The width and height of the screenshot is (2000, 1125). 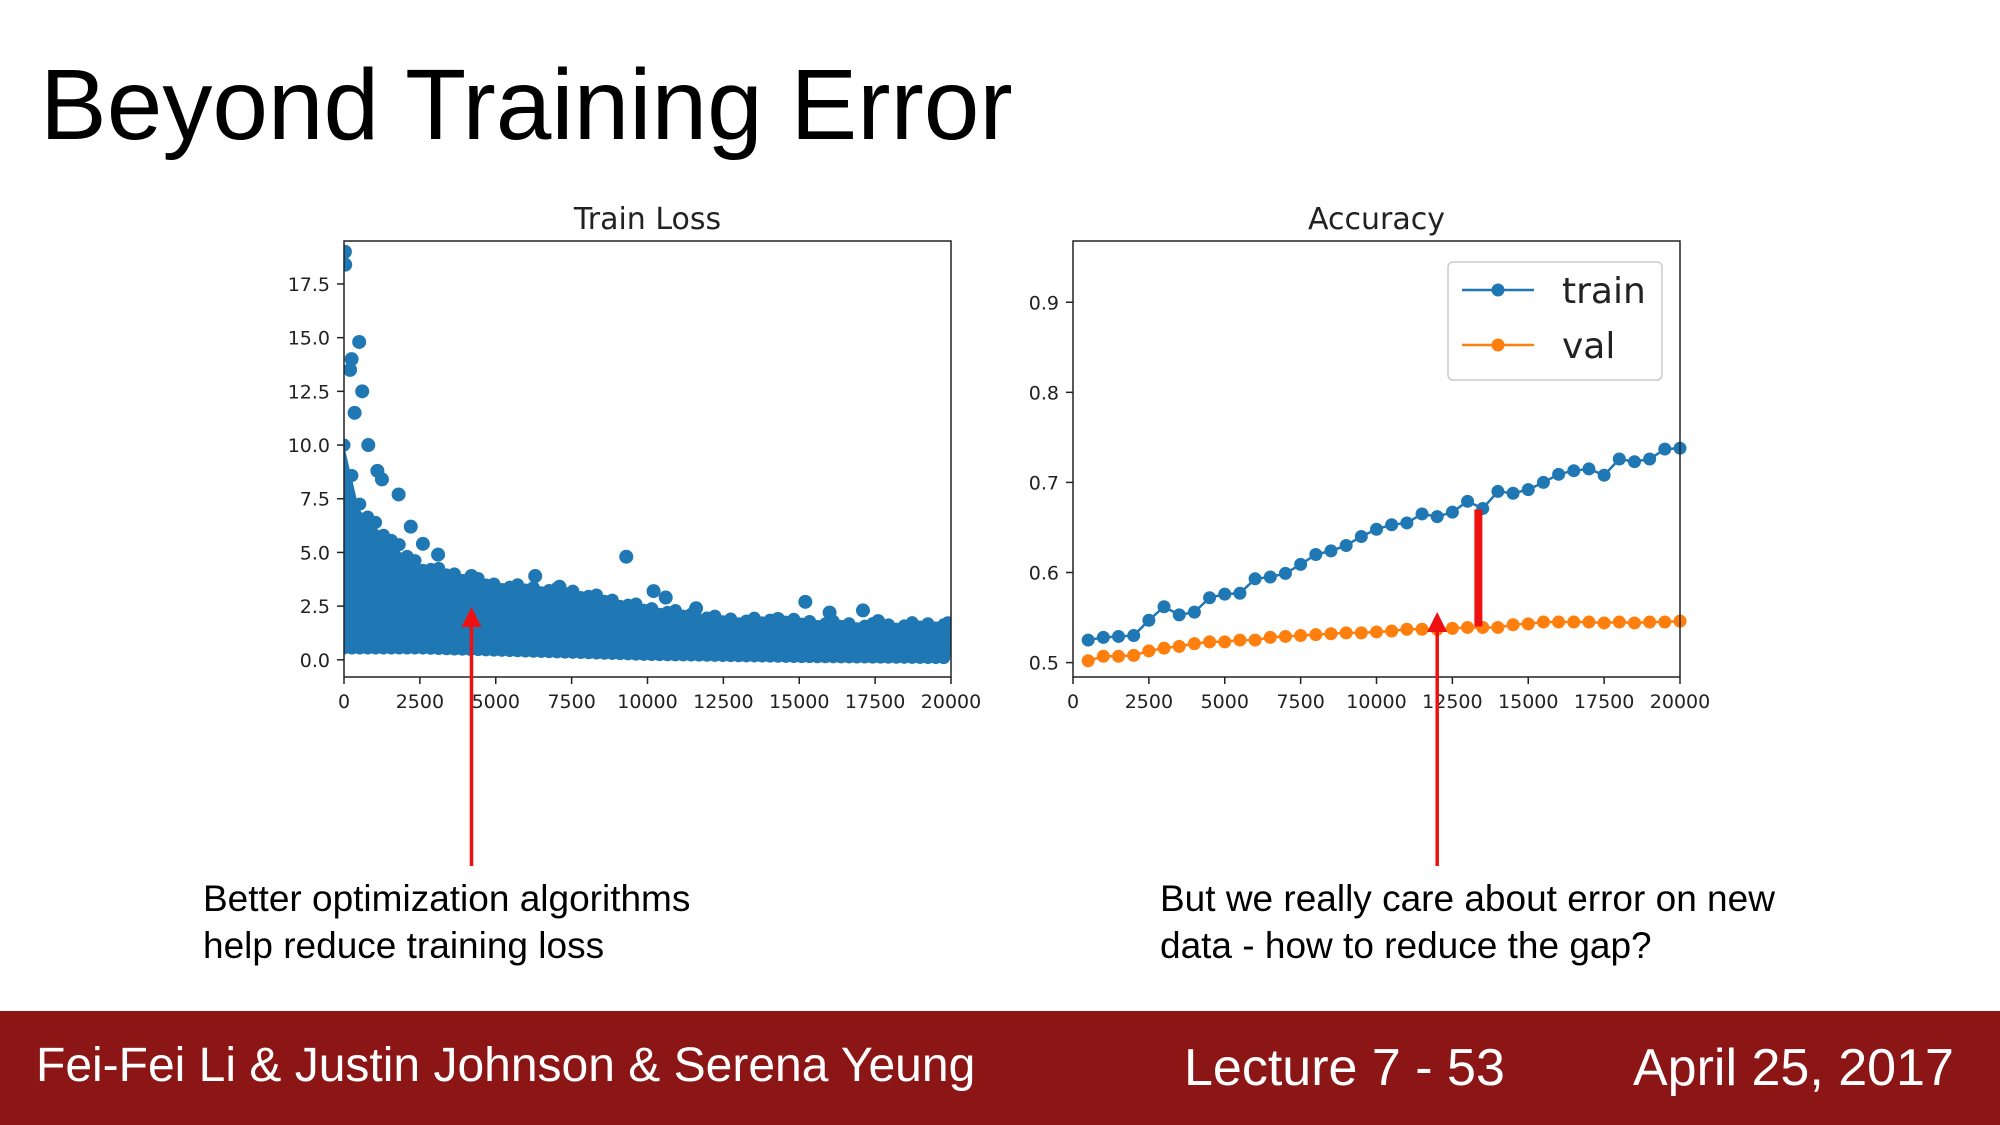 What do you see at coordinates (1498, 290) in the screenshot?
I see `accuracy-legend-marker-train` at bounding box center [1498, 290].